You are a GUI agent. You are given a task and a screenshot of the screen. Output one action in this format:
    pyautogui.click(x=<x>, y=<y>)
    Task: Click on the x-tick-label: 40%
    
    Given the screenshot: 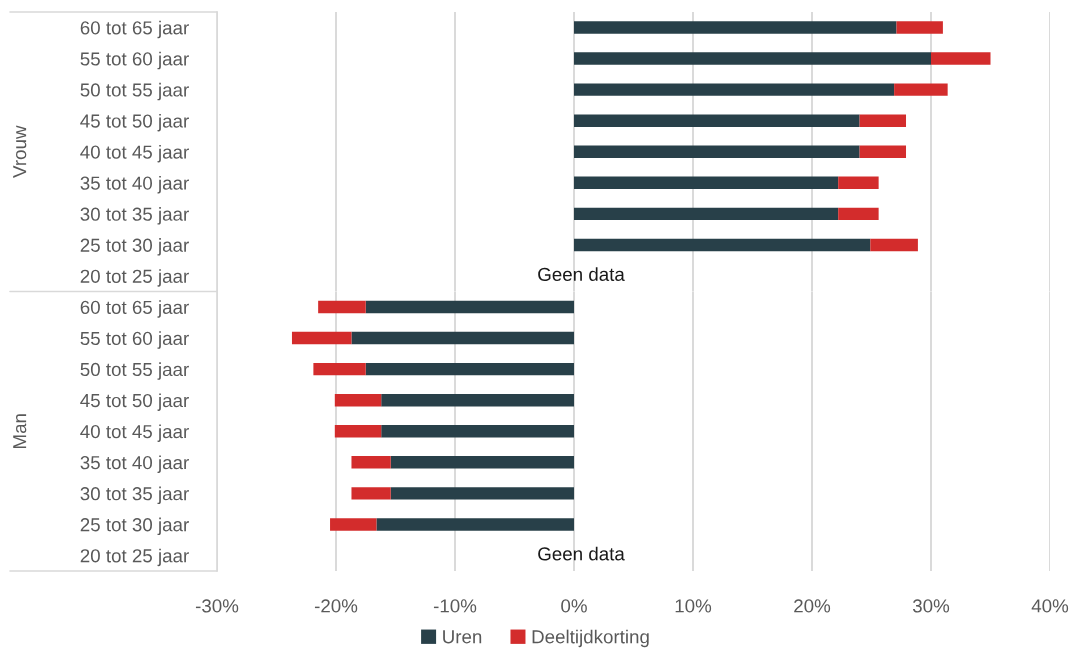 What is the action you would take?
    pyautogui.click(x=1050, y=606)
    